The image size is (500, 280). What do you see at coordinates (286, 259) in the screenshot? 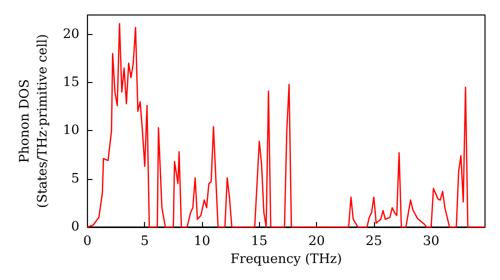
I see `x-axis-title: Frequency (THz)` at bounding box center [286, 259].